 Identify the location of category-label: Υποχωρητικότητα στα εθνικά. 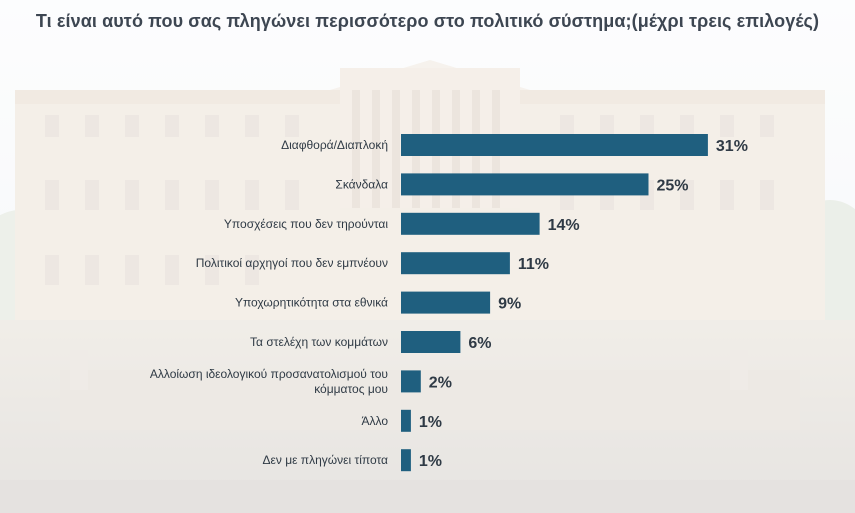
(311, 303).